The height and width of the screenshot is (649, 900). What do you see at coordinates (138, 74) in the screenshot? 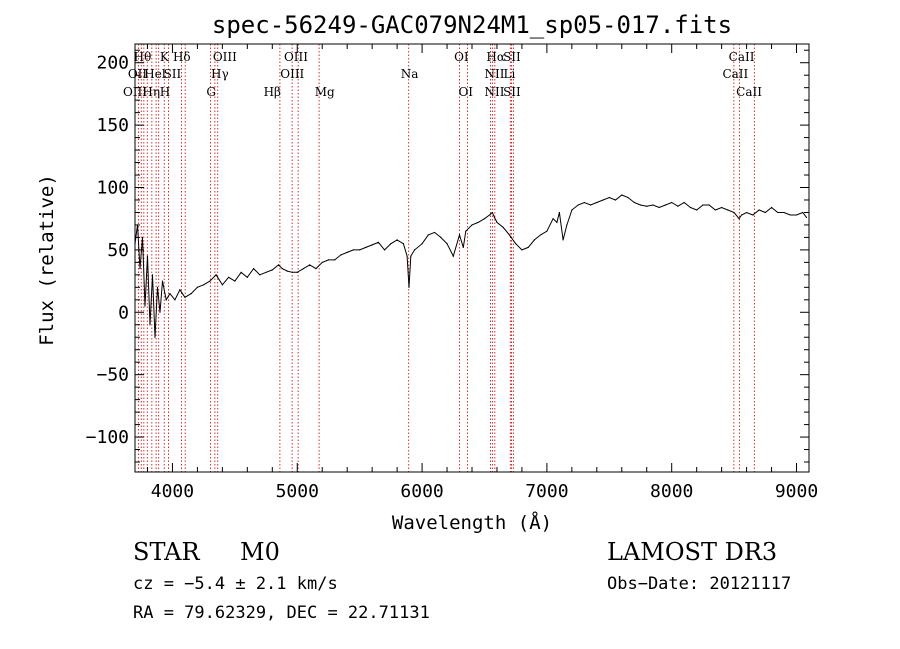
I see `line-label: OII` at bounding box center [138, 74].